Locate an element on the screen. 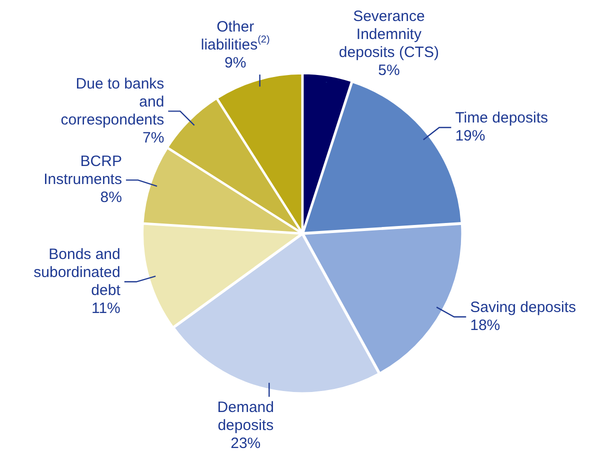 The width and height of the screenshot is (610, 453). slice-label: BCRP Instruments is located at coordinates (83, 170).